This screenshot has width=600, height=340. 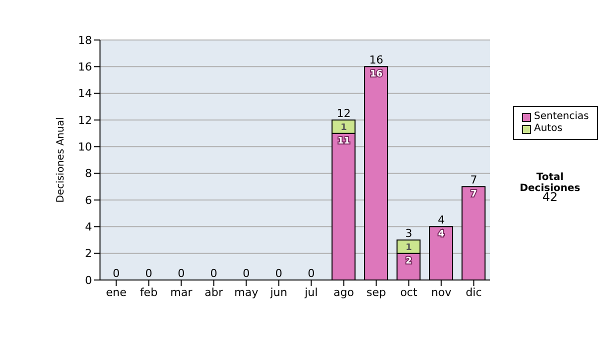 I want to click on x-tick-label: jul, so click(x=311, y=292).